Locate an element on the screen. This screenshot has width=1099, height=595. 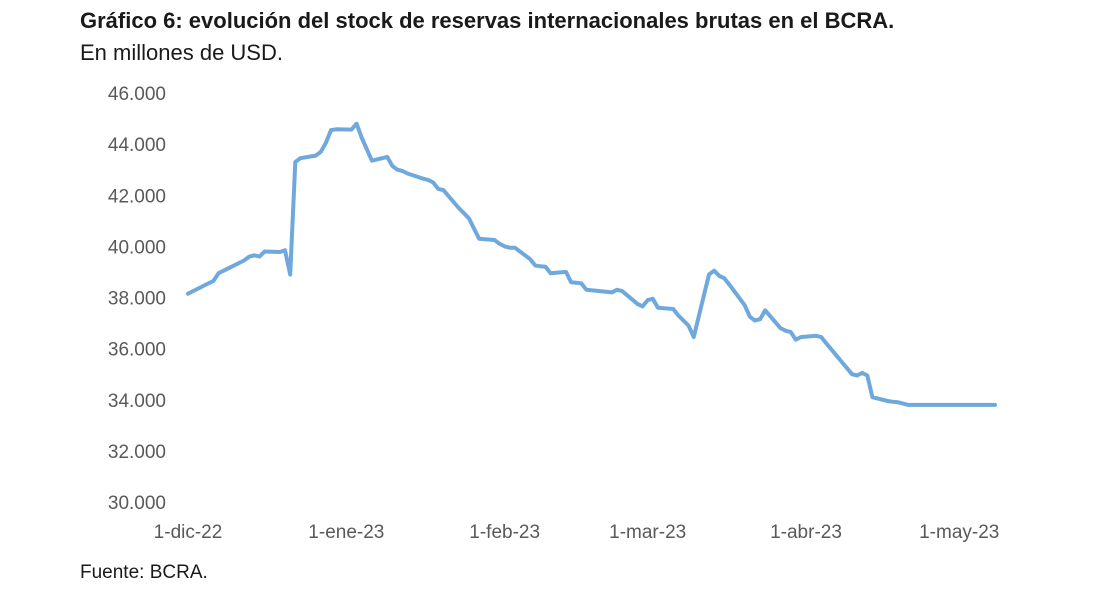
y-tick-label: 30.000 is located at coordinates (137, 503).